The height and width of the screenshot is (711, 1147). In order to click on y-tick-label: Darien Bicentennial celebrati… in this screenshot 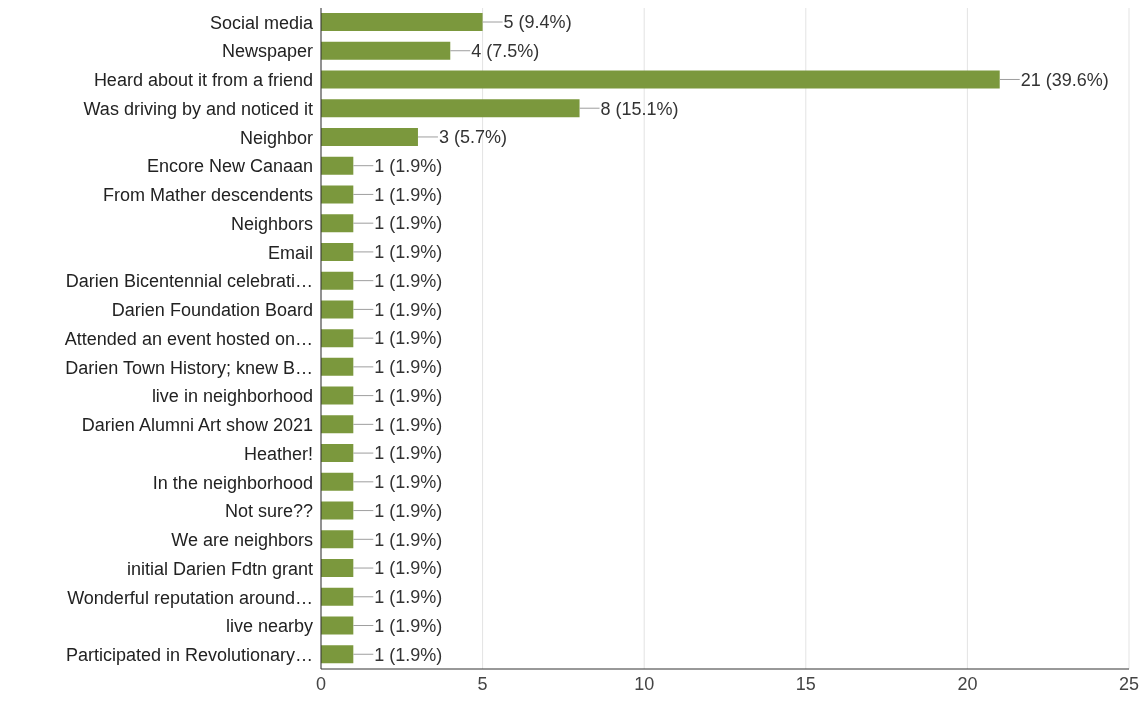, I will do `click(189, 281)`.